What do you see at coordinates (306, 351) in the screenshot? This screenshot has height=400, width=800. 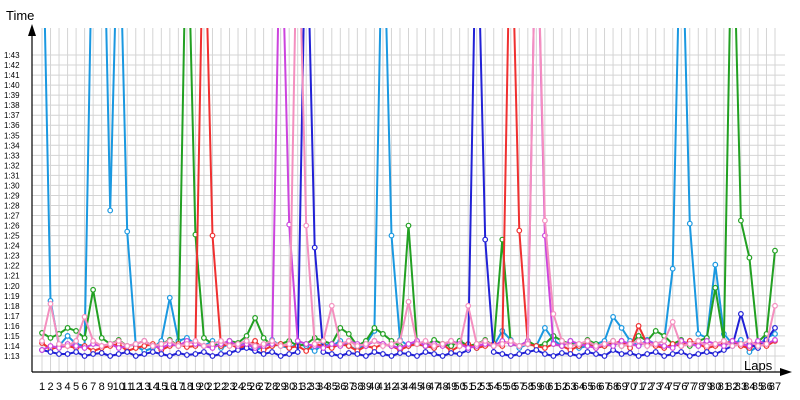 I see `series-3-point` at bounding box center [306, 351].